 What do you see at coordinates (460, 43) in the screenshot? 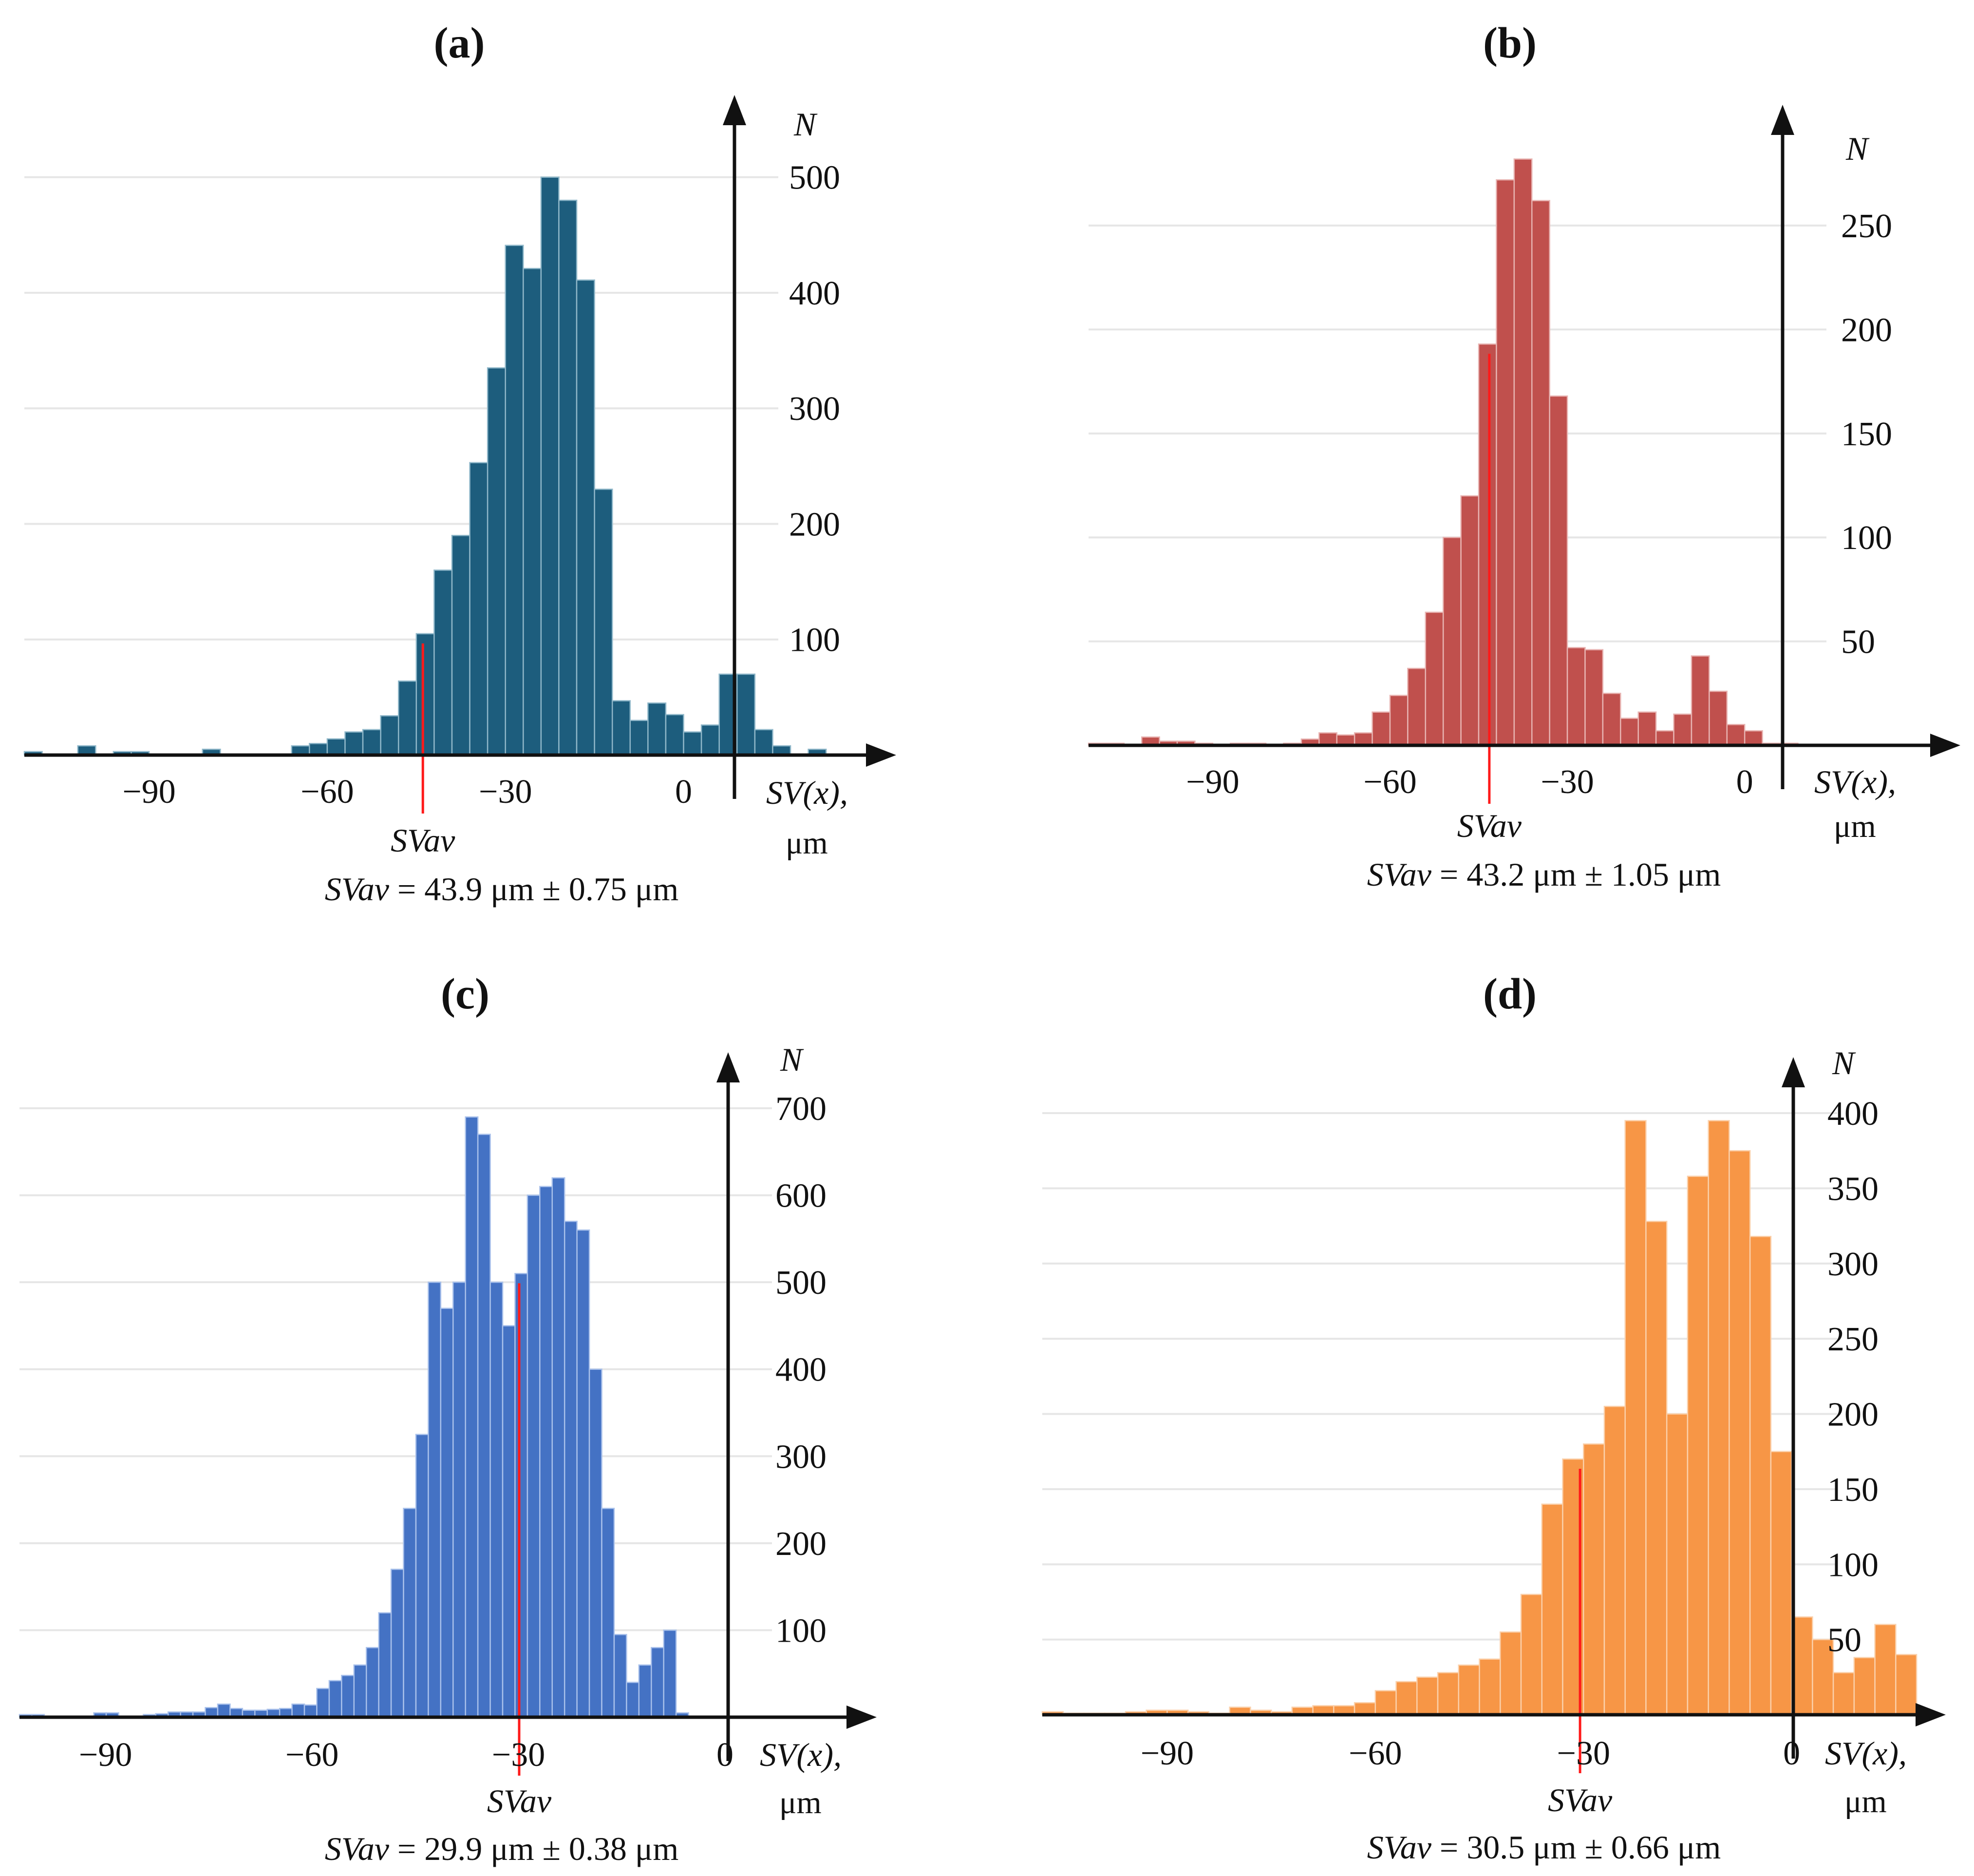
I see `panel-title: (a)` at bounding box center [460, 43].